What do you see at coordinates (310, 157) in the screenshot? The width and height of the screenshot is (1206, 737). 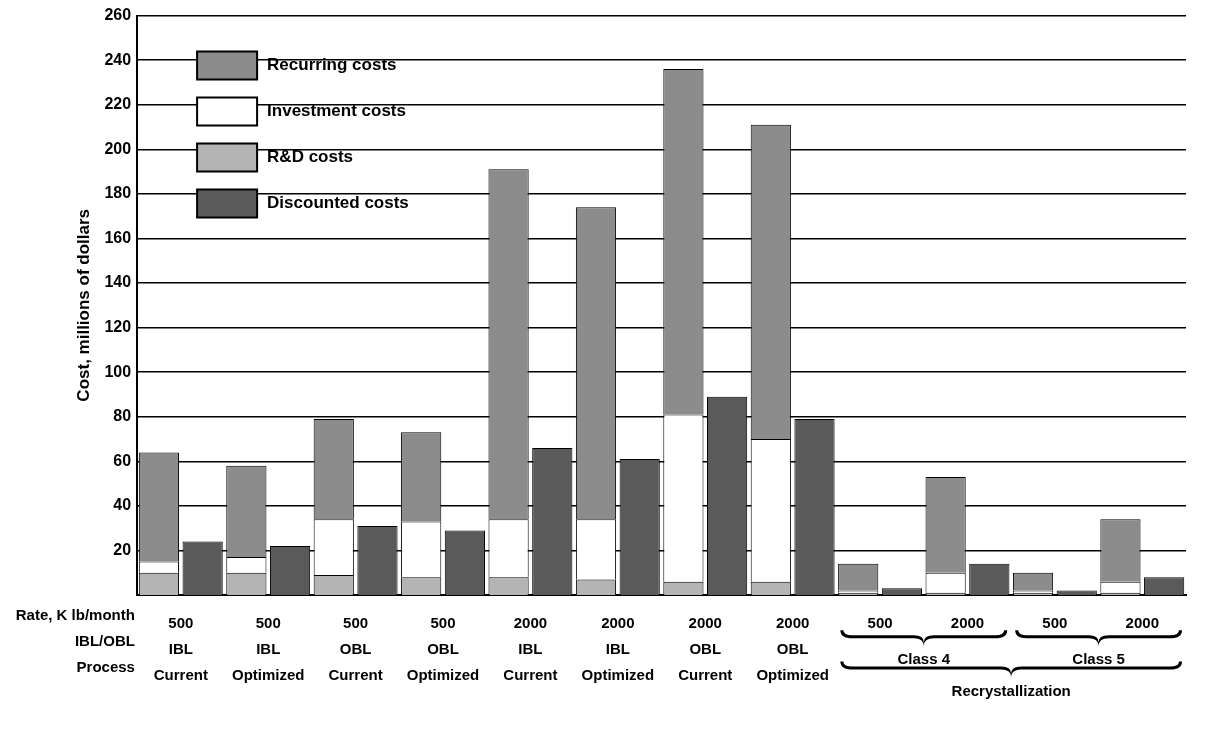 I see `legend-label: R&D costs` at bounding box center [310, 157].